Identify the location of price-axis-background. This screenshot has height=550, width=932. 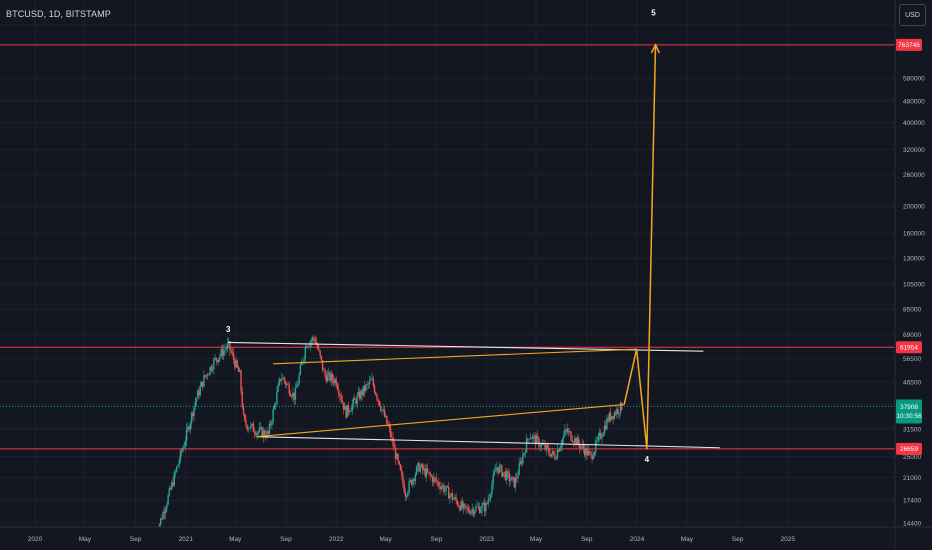
(913, 275).